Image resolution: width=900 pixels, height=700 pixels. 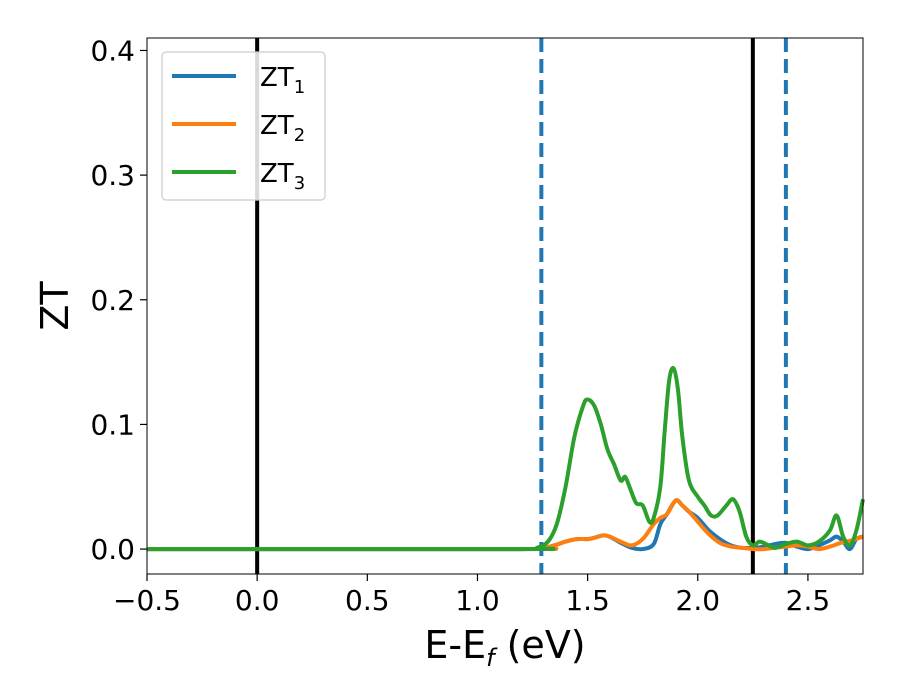 What do you see at coordinates (698, 600) in the screenshot?
I see `x-tick-label: 2.0` at bounding box center [698, 600].